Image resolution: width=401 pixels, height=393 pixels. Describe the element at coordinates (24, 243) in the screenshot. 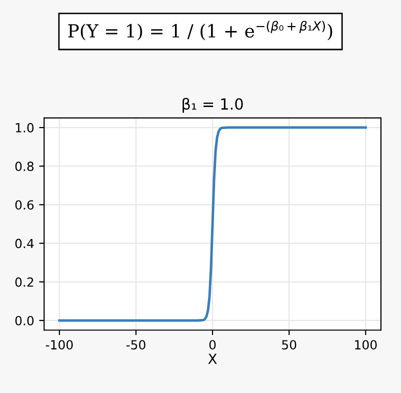

I see `y-tick-label: 0.4` at that location.